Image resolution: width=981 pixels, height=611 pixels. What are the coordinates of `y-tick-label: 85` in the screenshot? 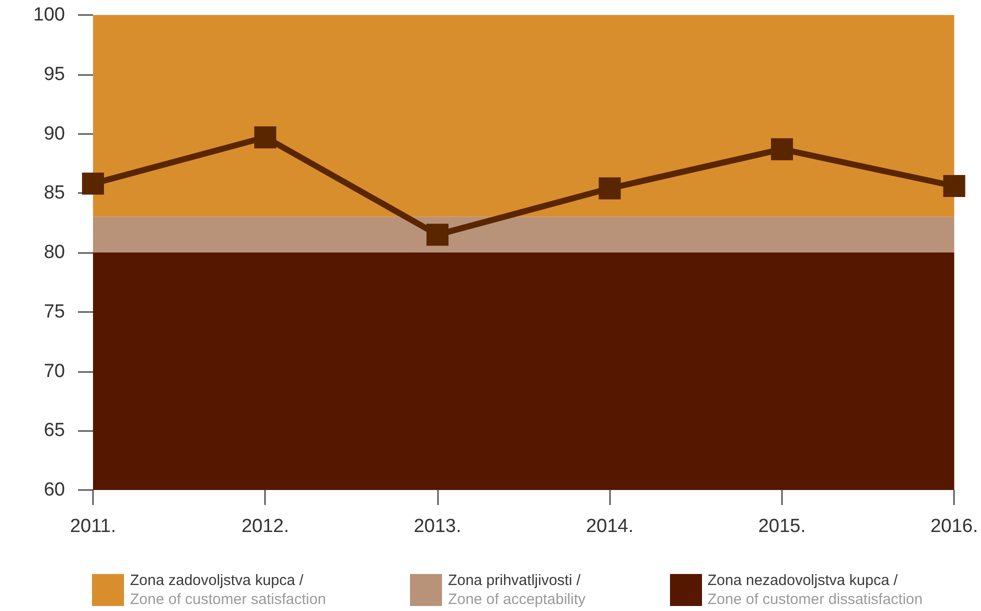 It's located at (54, 193).